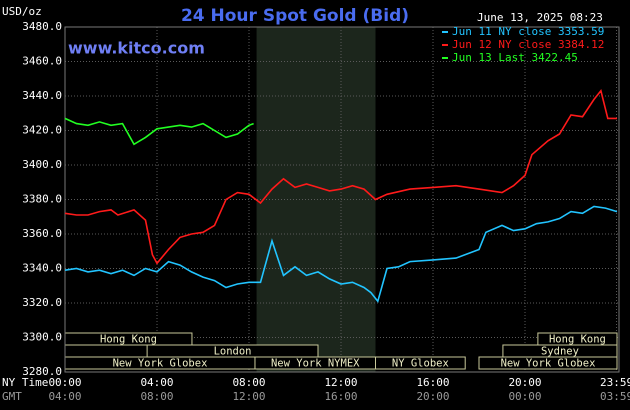 Image resolution: width=630 pixels, height=410 pixels. Describe the element at coordinates (22, 11) in the screenshot. I see `y-unit: USD/oz` at that location.